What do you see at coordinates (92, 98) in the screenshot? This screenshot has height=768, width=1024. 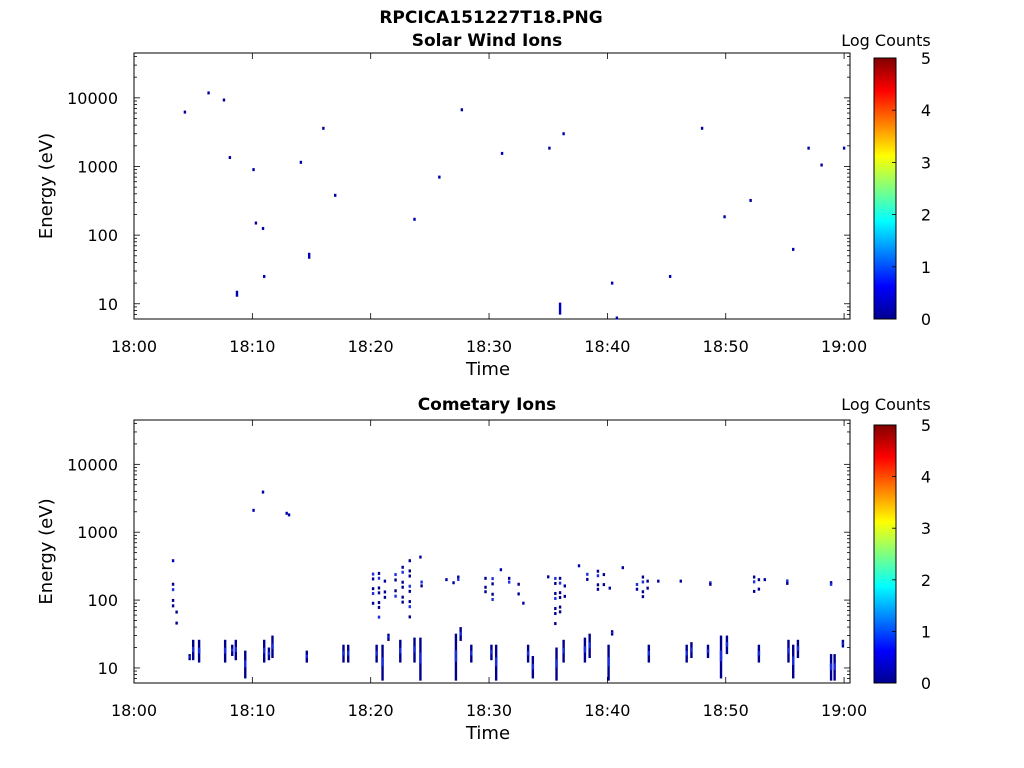 I see `y-tick-label: 10000` at bounding box center [92, 98].